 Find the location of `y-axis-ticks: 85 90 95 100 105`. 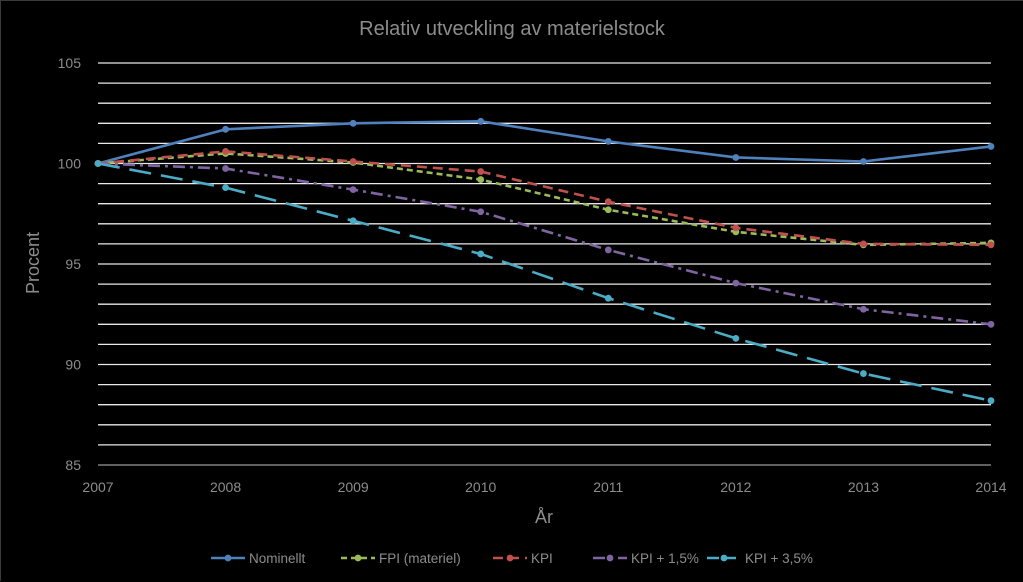

y-axis-ticks: 85 90 95 100 105 is located at coordinates (70, 264).